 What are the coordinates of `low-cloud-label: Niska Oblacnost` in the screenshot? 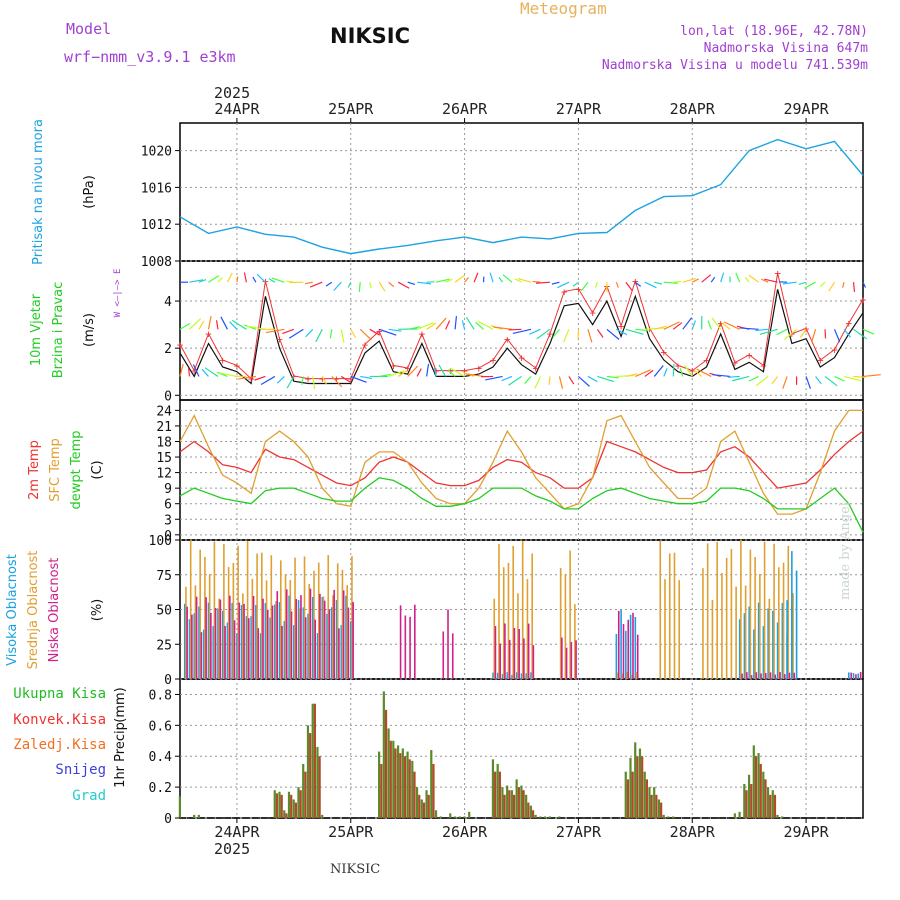 It's located at (54, 610).